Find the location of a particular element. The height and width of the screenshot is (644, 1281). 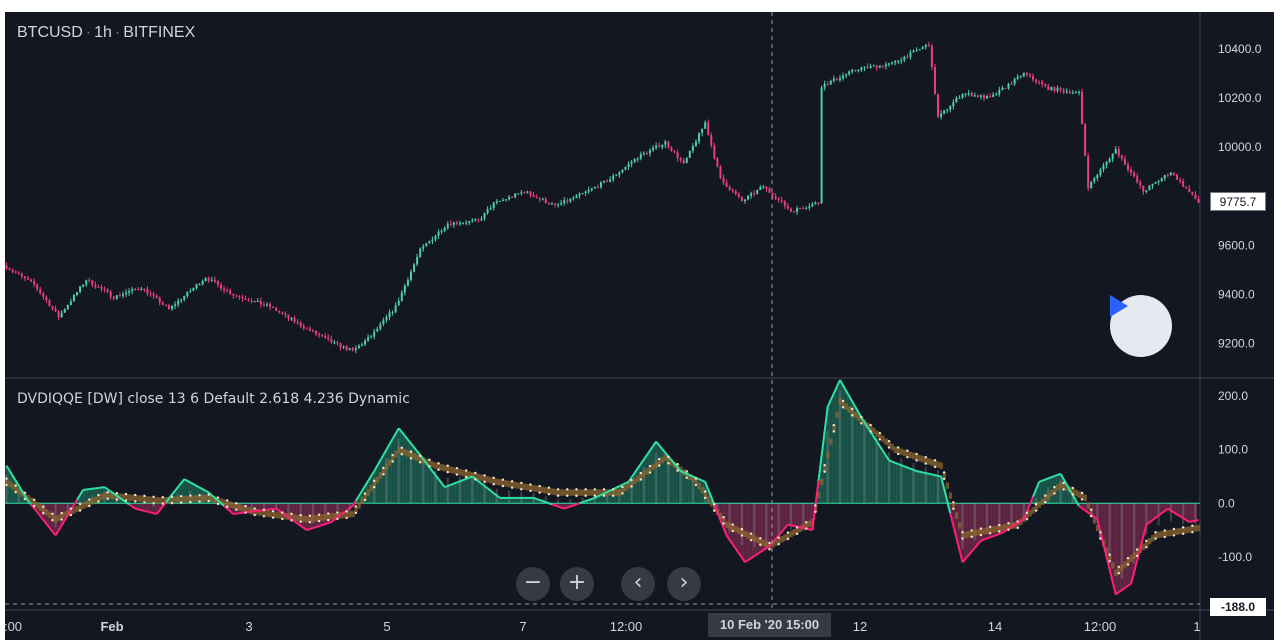

zoom-in-button: + is located at coordinates (577, 584).